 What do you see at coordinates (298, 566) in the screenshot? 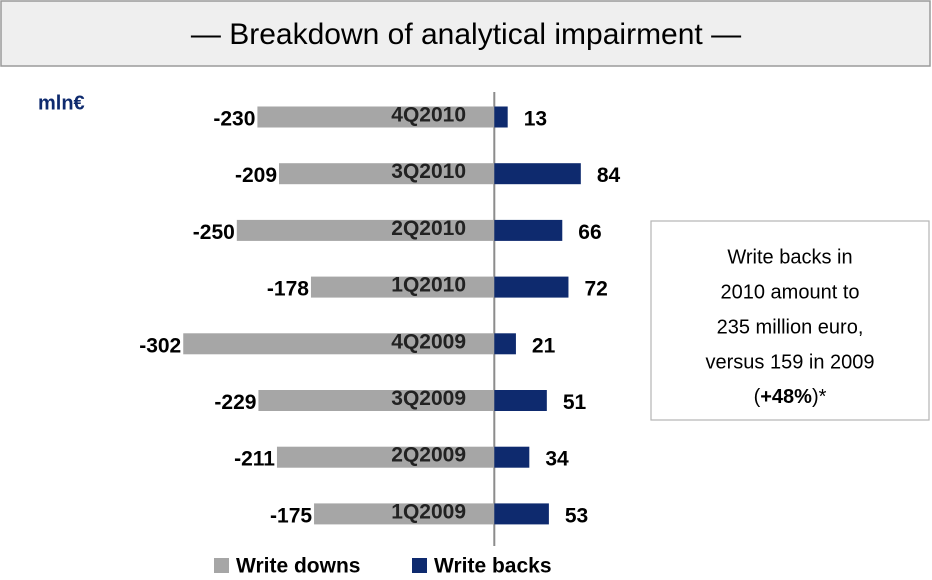
I see `legend-label: Write downs` at bounding box center [298, 566].